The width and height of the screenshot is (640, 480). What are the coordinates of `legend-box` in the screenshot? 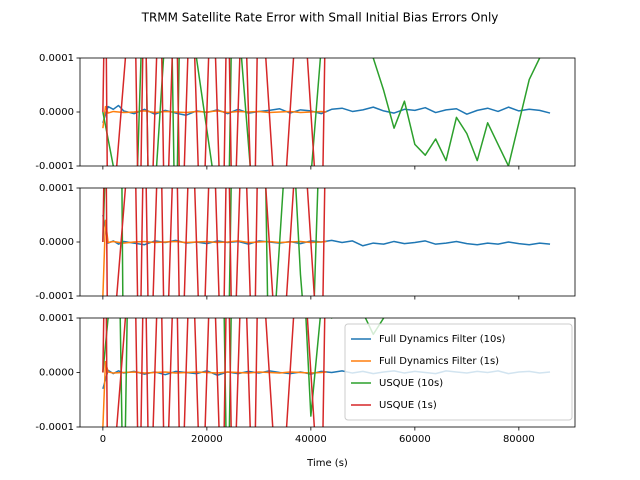 It's located at (458, 372).